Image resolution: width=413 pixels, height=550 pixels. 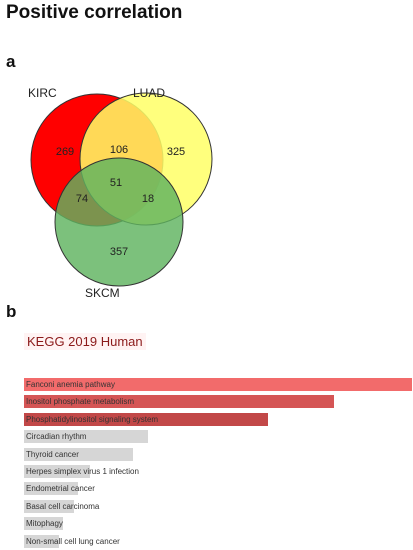 I want to click on kegg-bar-label: Herpes simplex virus 1 infection, so click(x=82, y=471).